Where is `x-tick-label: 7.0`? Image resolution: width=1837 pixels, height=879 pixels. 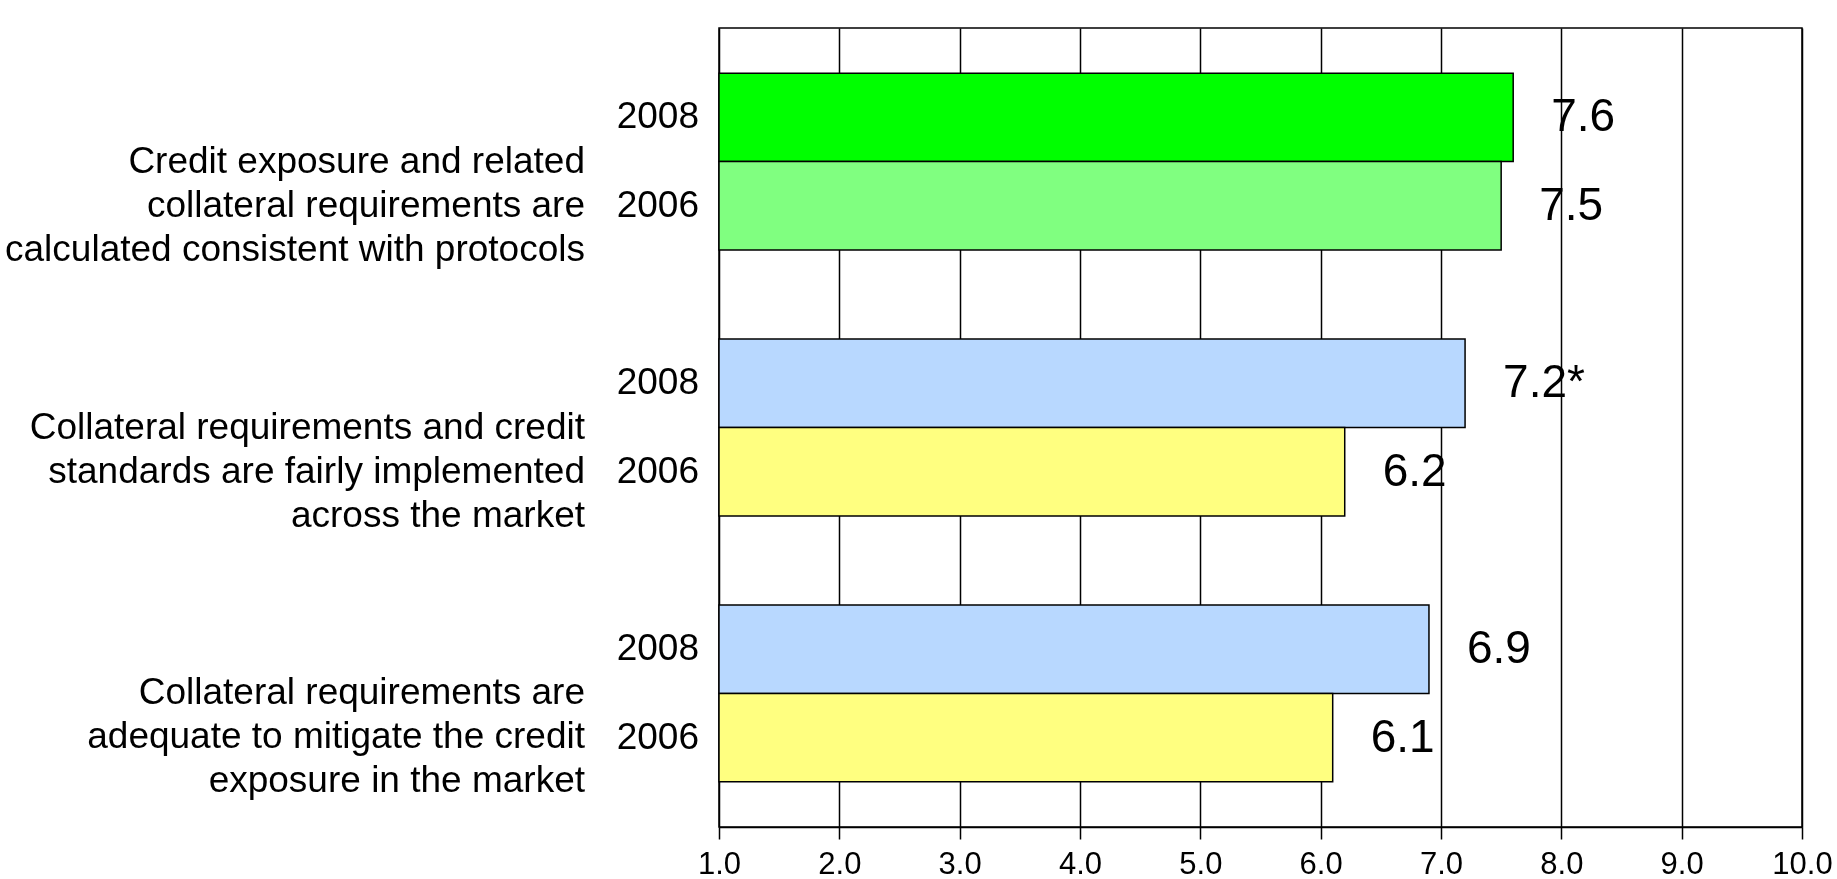
x-tick-label: 7.0 is located at coordinates (1441, 862).